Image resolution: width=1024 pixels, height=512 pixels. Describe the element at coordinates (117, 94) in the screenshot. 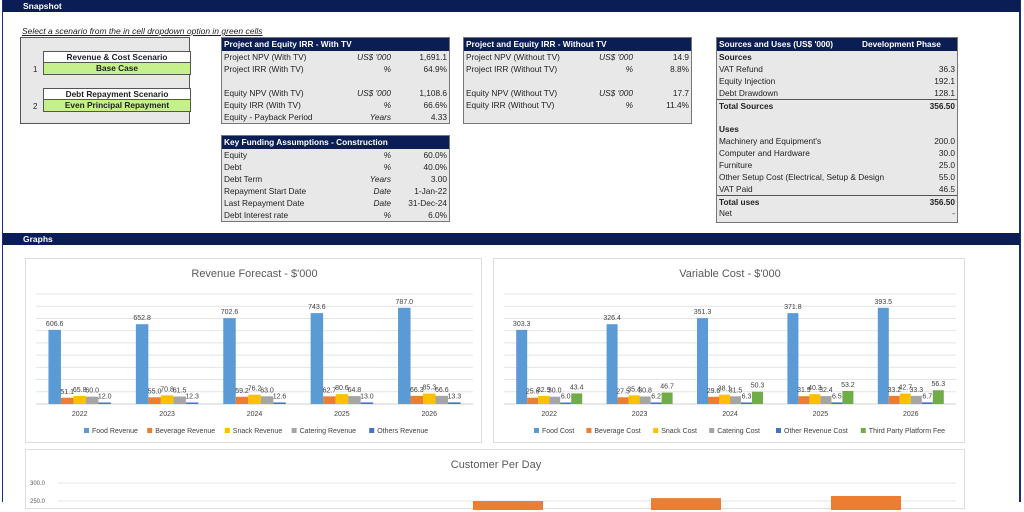

I see `scenario-title: Debt Repayment Scenario` at that location.